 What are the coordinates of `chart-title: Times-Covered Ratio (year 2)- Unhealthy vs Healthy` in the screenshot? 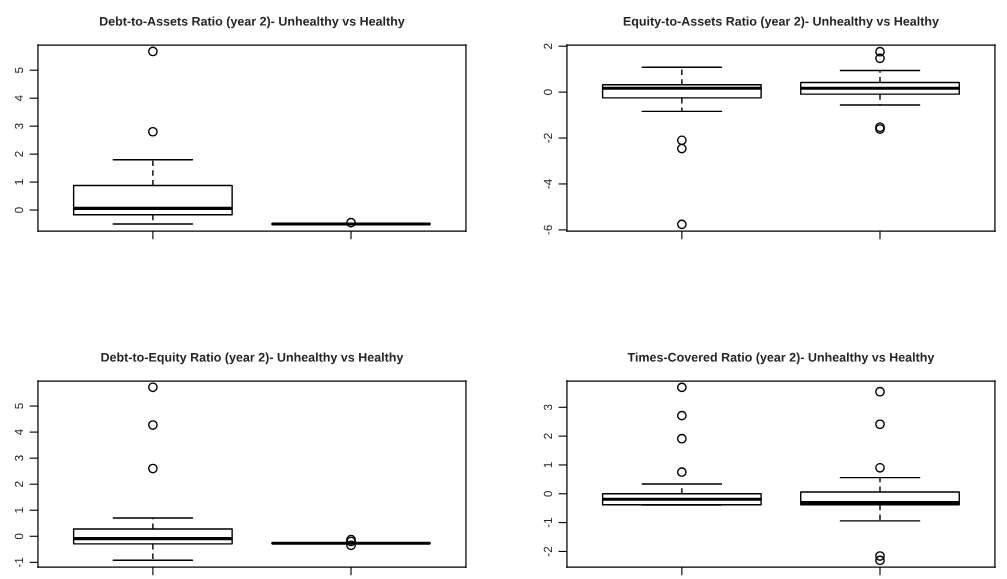 It's located at (781, 358).